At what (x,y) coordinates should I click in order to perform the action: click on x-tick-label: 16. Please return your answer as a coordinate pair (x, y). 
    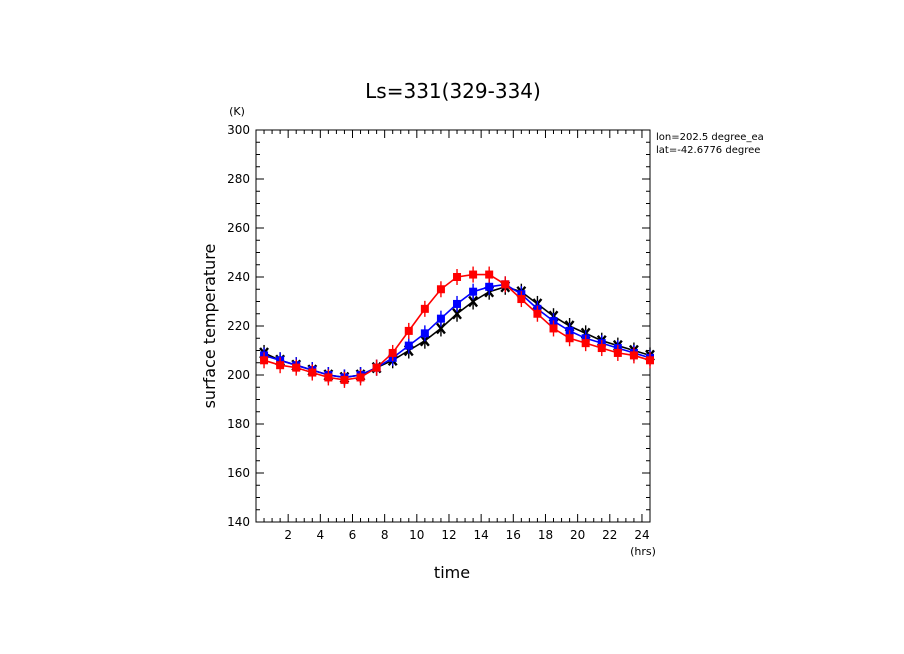
    Looking at the image, I should click on (513, 535).